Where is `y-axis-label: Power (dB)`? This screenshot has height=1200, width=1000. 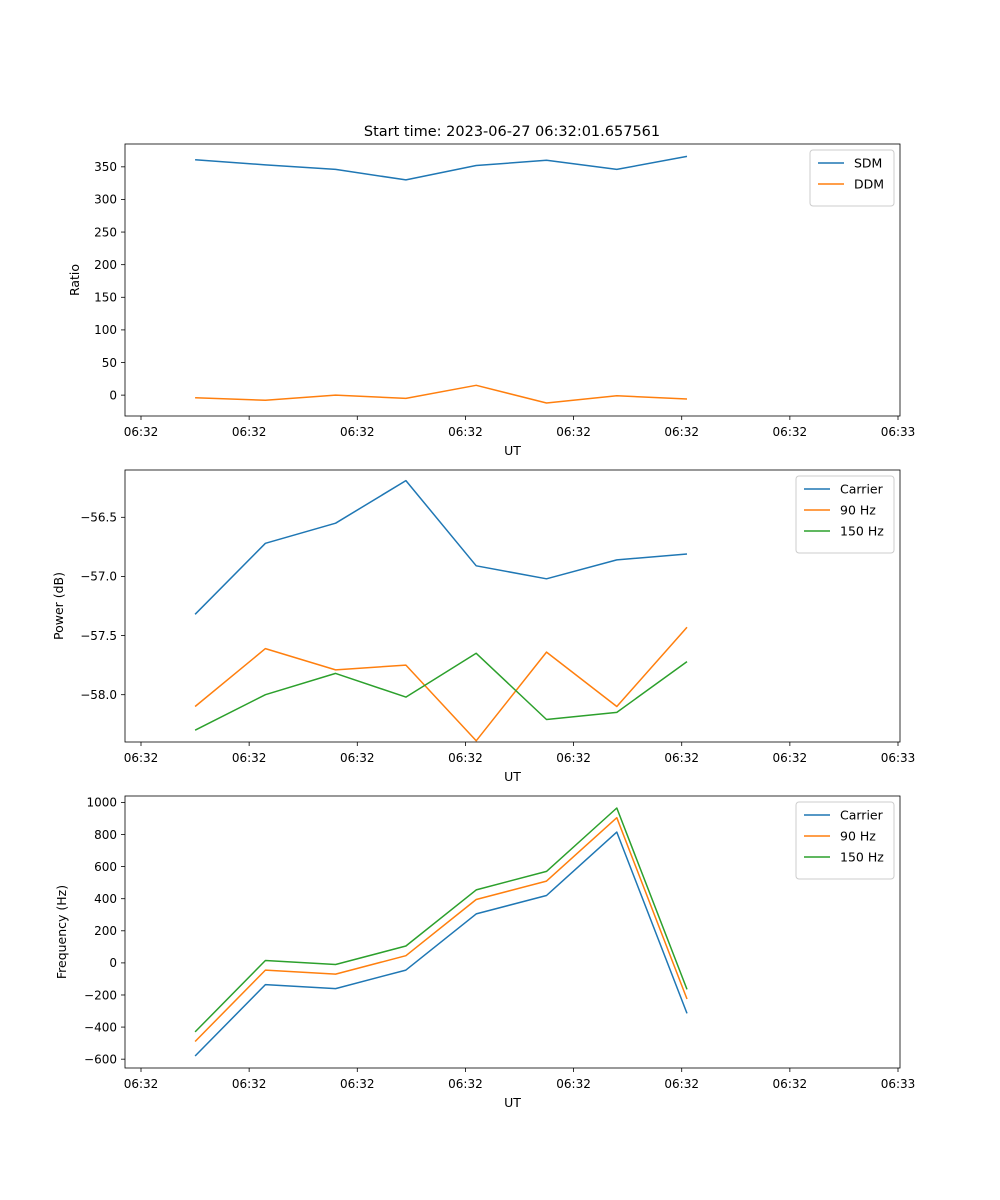
y-axis-label: Power (dB) is located at coordinates (58, 606).